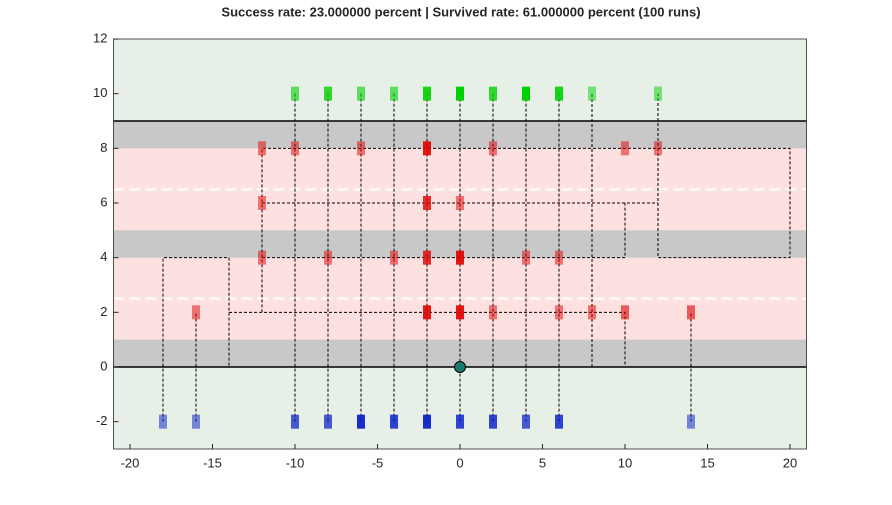  Describe the element at coordinates (103, 256) in the screenshot. I see `y-tick-label: 4` at that location.